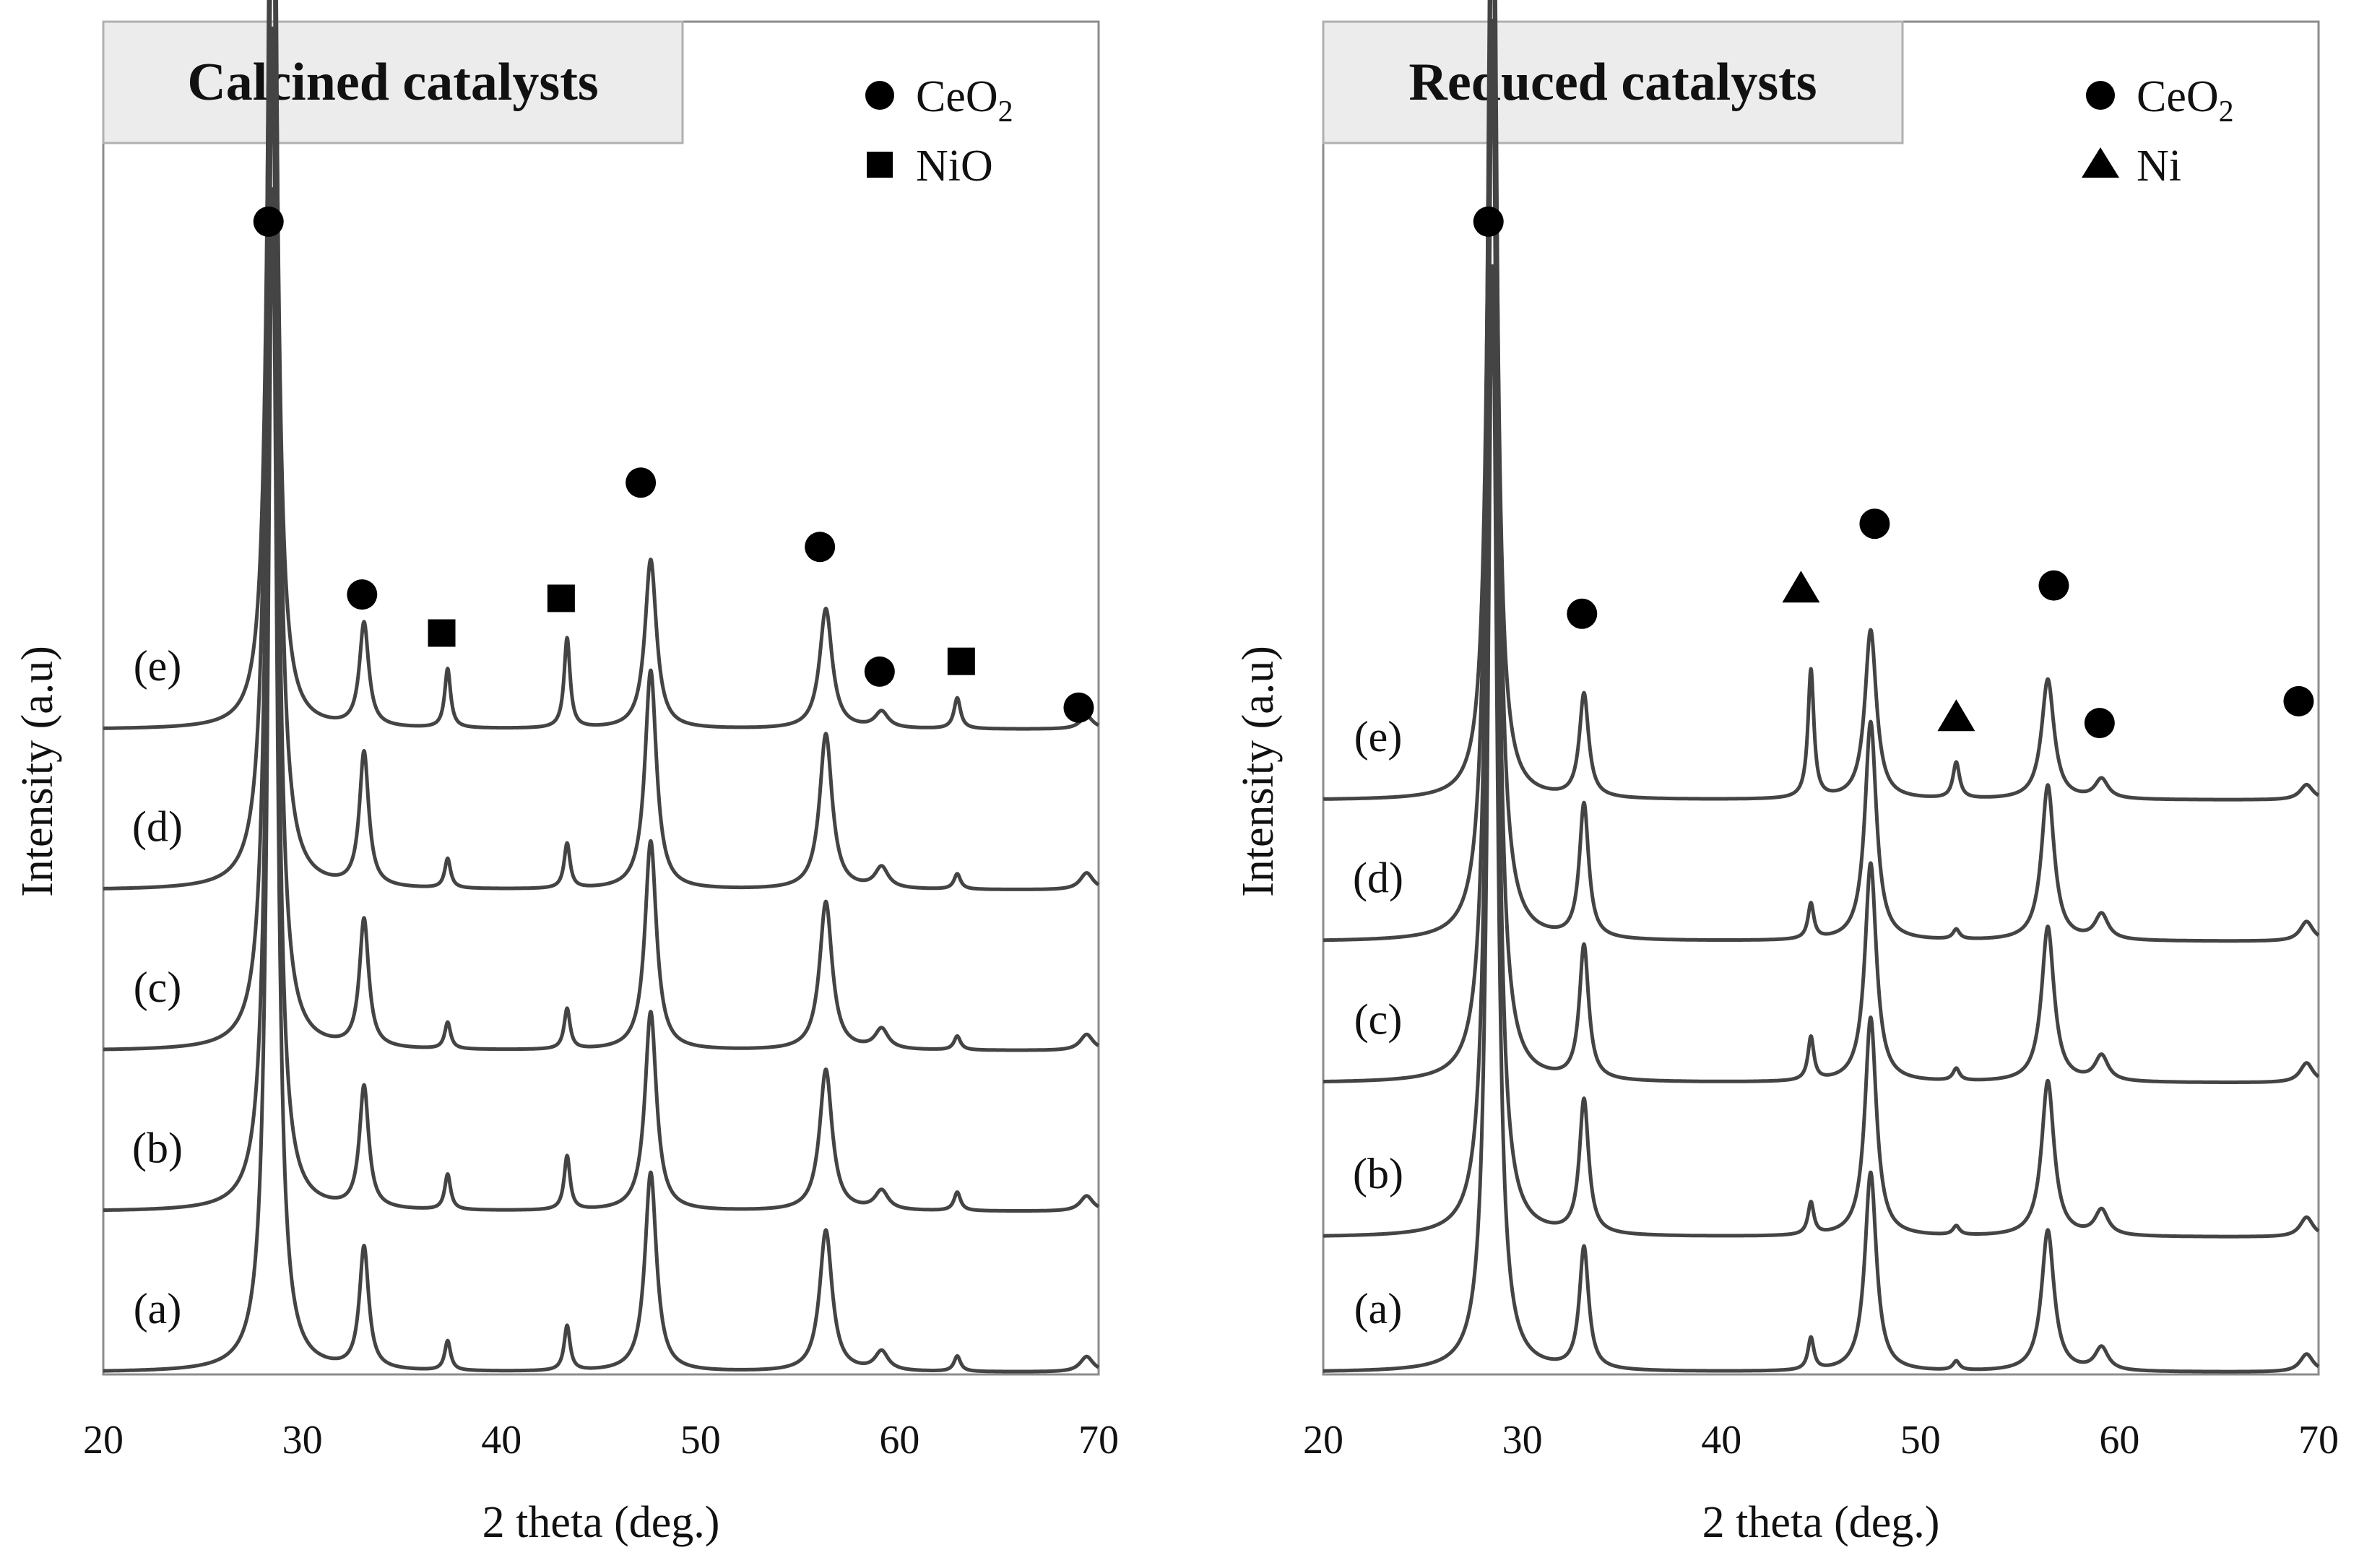 Image resolution: width=2359 pixels, height=1568 pixels. Describe the element at coordinates (2159, 166) in the screenshot. I see `legend-label-2: Ni` at that location.